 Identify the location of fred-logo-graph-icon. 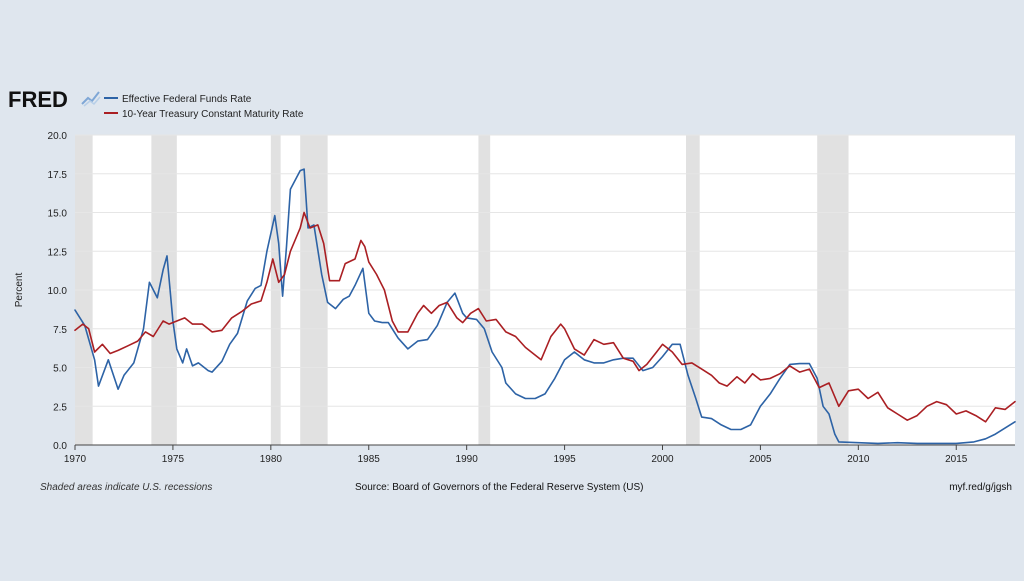
(91, 99).